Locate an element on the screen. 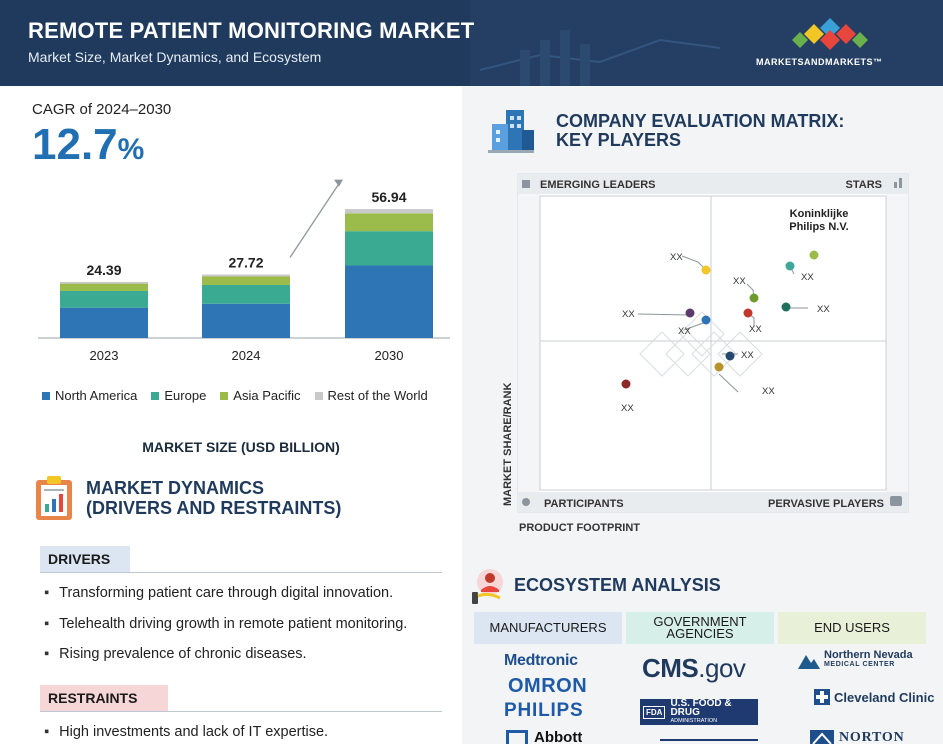  matrix-x-axis-label: PRODUCT FOOTPRINT is located at coordinates (579, 528).